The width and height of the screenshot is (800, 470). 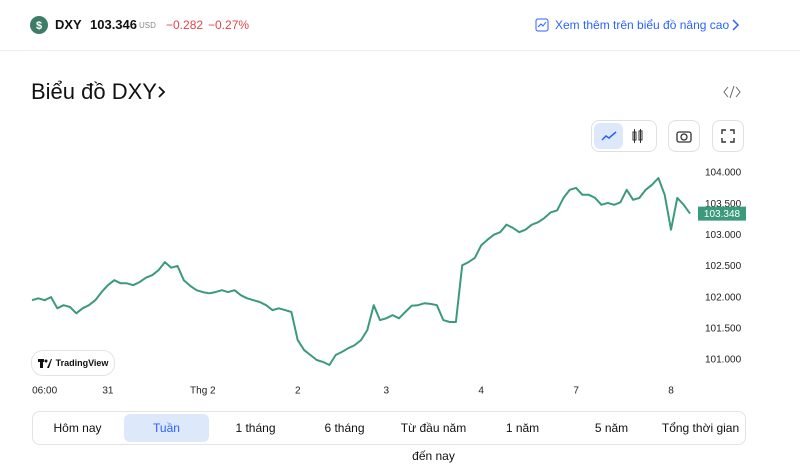 What do you see at coordinates (611, 428) in the screenshot?
I see `range-tab: 5 năm` at bounding box center [611, 428].